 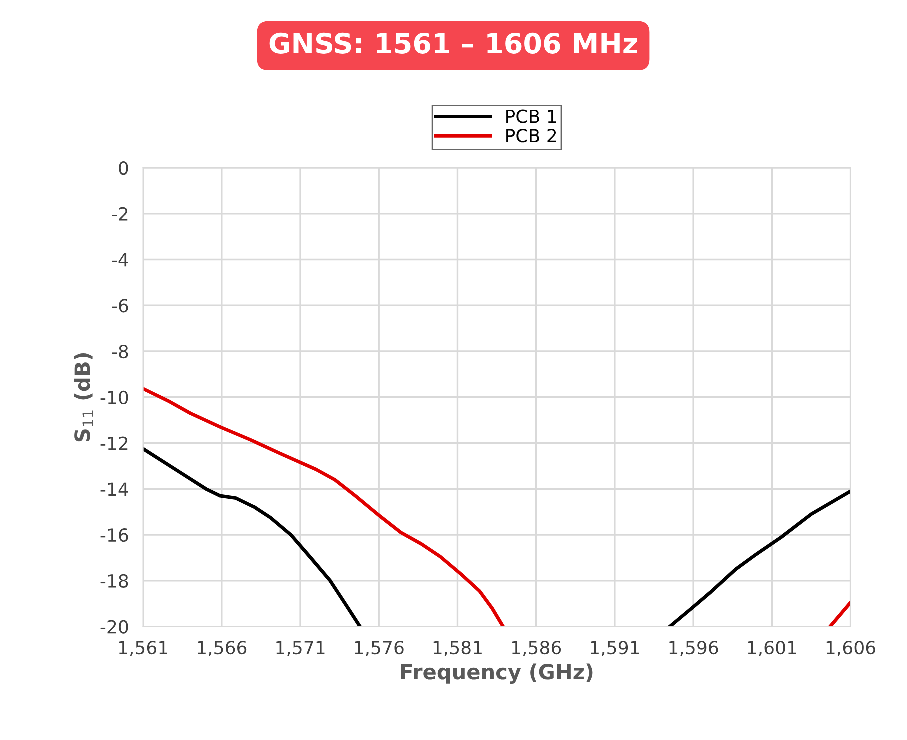 I want to click on x-tick-label: 1,581, so click(x=458, y=648).